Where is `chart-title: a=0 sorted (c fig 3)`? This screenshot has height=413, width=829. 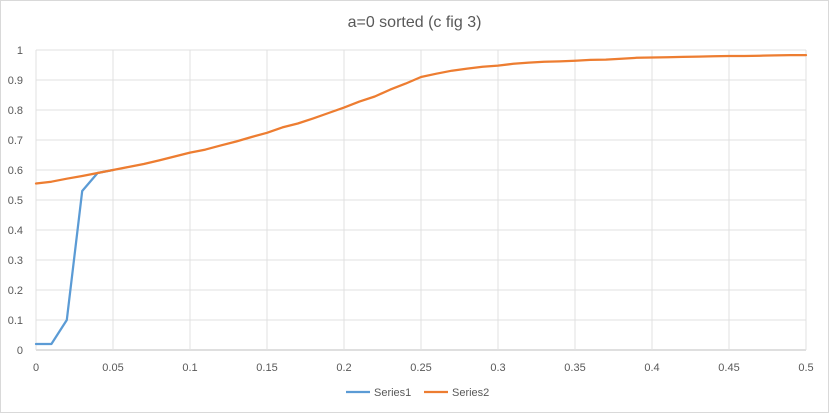 chart-title: a=0 sorted (c fig 3) is located at coordinates (414, 22).